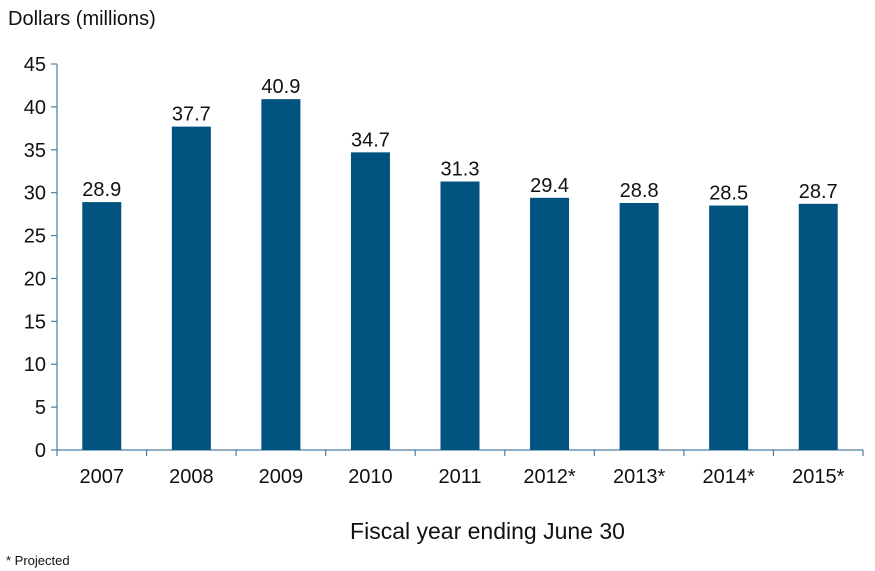  I want to click on x-tick-label: 2009, so click(281, 477).